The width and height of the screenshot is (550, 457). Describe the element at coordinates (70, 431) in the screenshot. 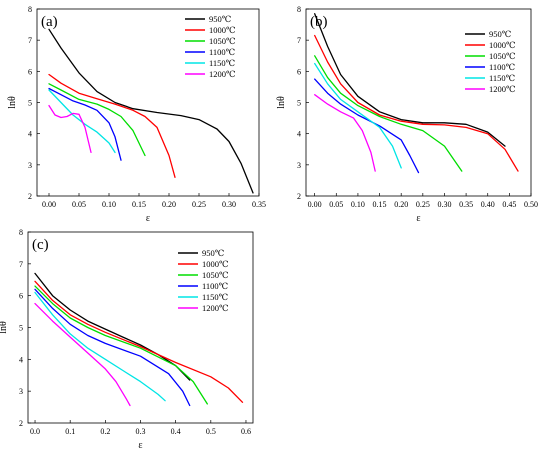

I see `x-tick-label: 0.1` at that location.